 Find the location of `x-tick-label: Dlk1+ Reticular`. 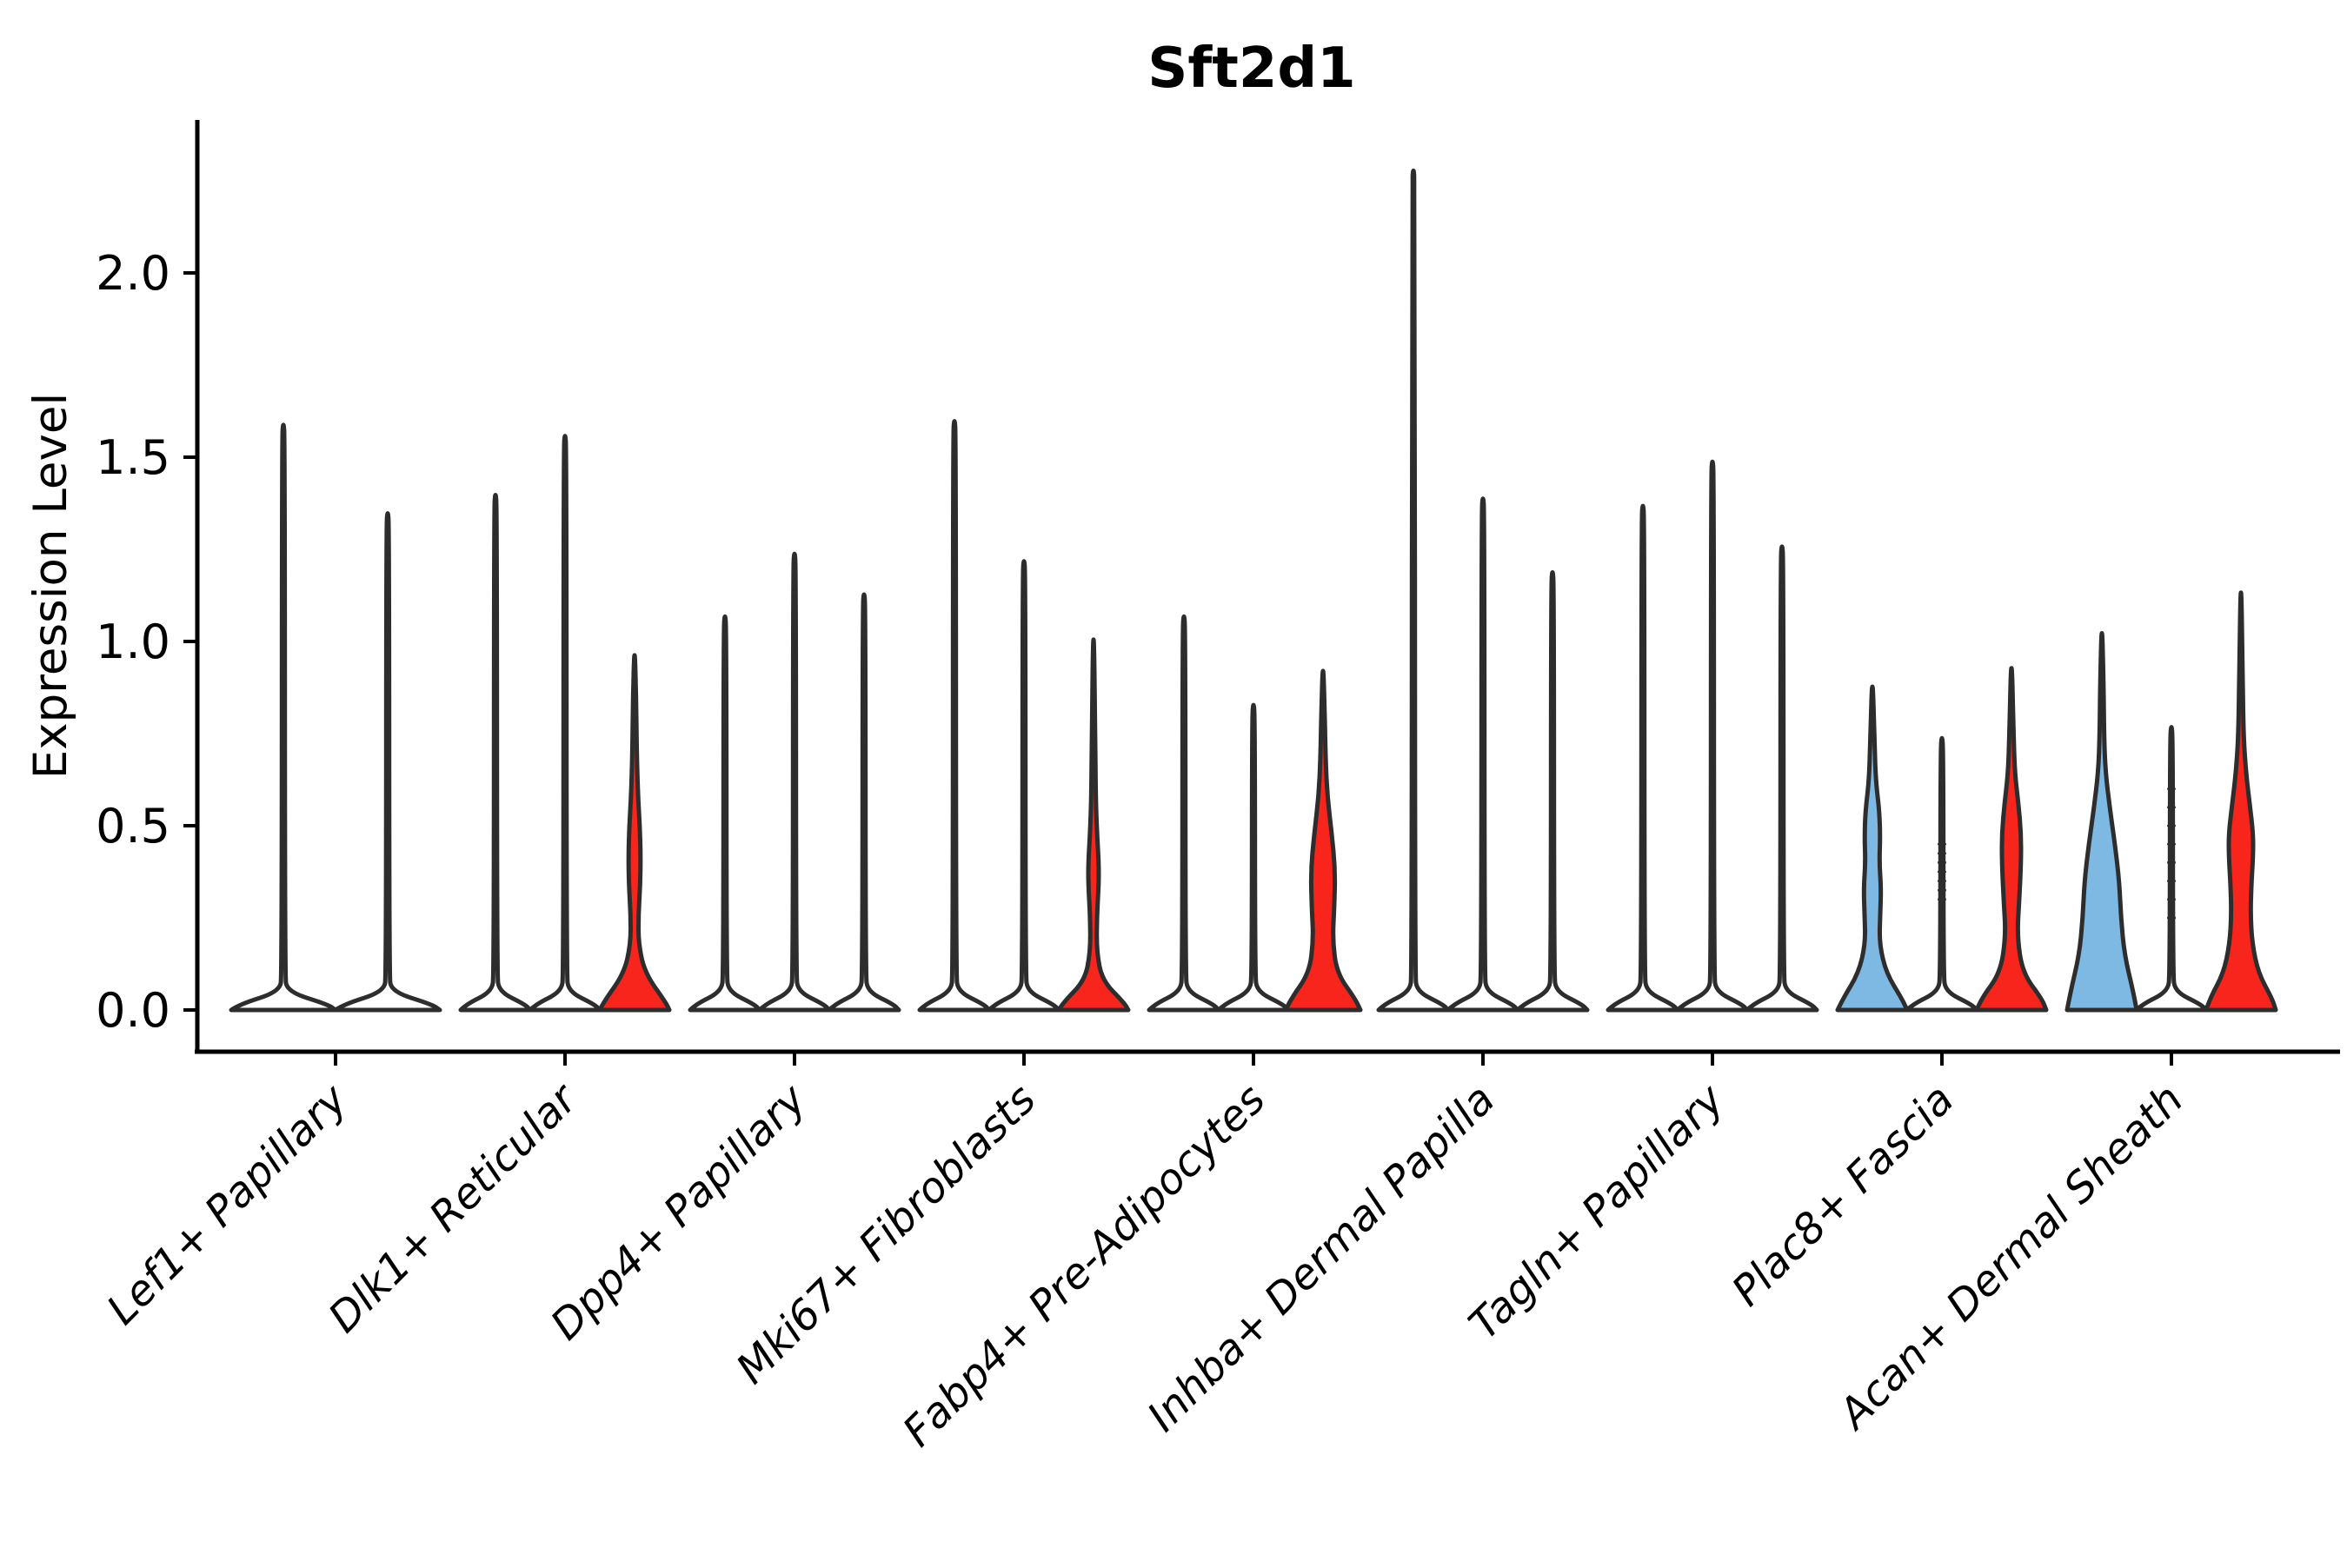

x-tick-label: Dlk1+ Reticular is located at coordinates (453, 1208).